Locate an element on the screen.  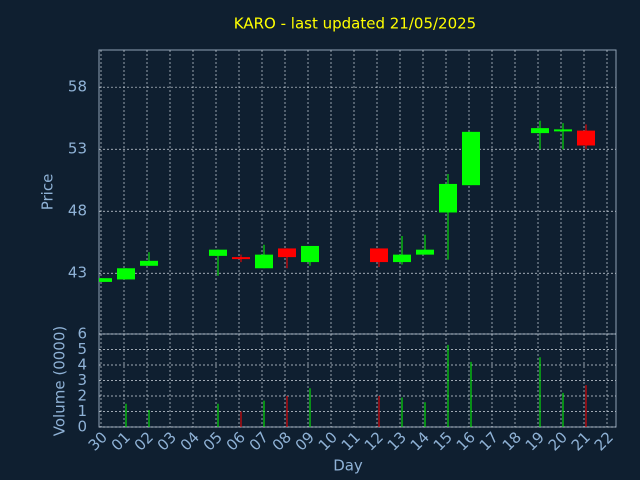
x-axis-label: Day is located at coordinates (348, 466).